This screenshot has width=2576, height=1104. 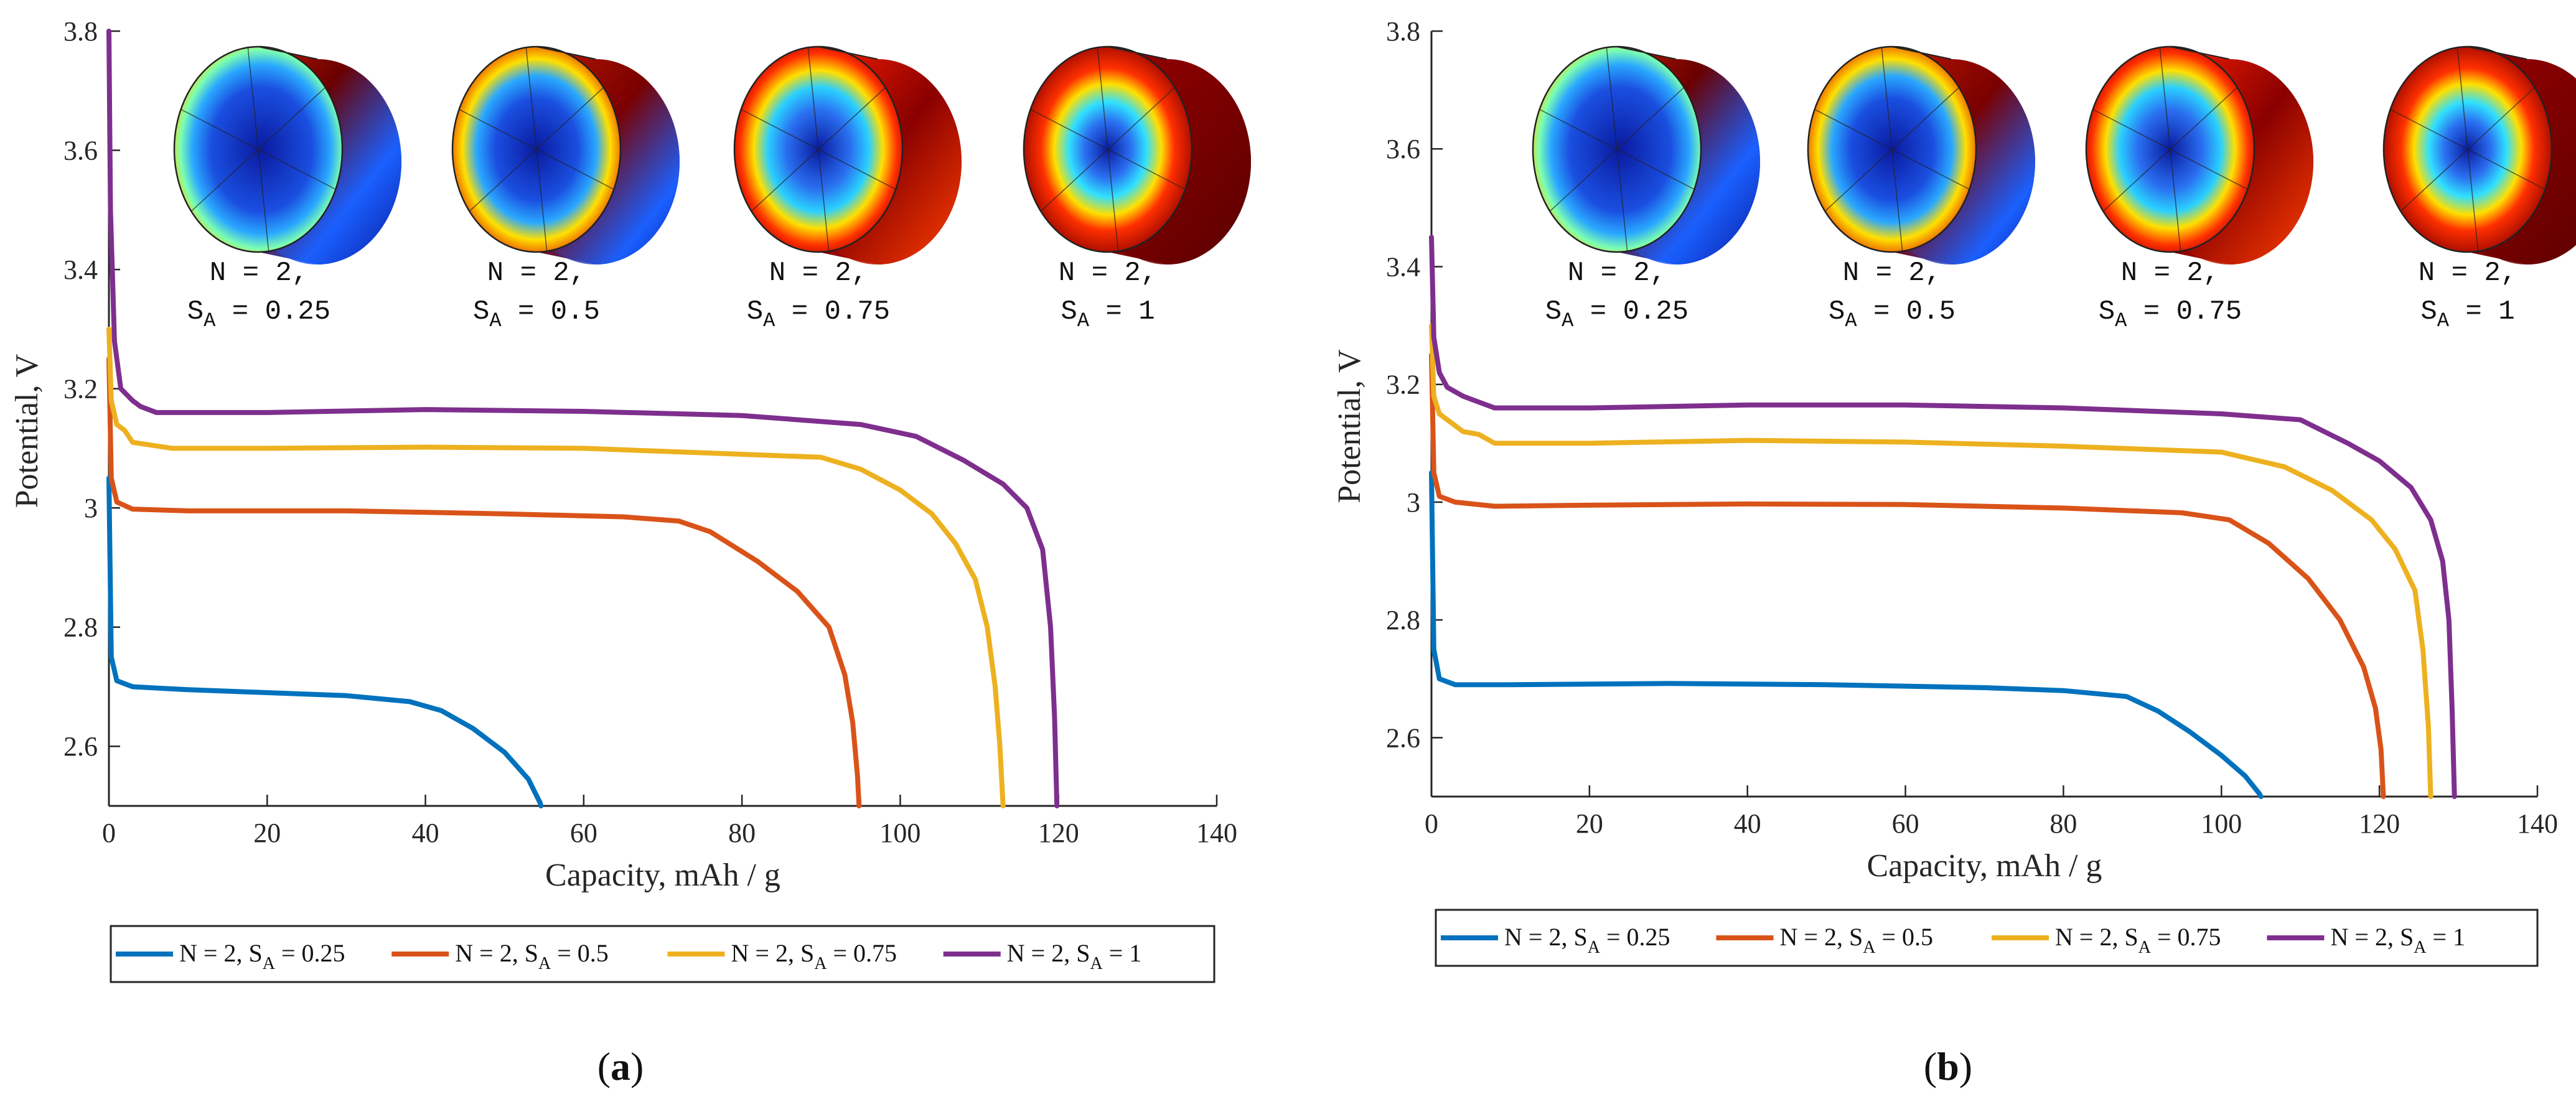 I want to click on x-tick-label: 120, so click(x=2379, y=823).